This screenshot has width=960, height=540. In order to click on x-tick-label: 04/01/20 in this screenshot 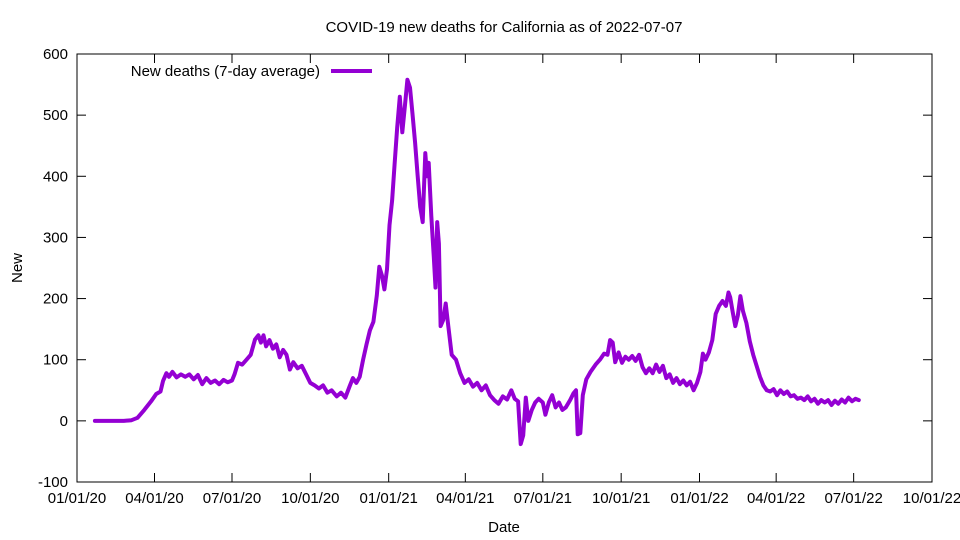, I will do `click(154, 498)`.